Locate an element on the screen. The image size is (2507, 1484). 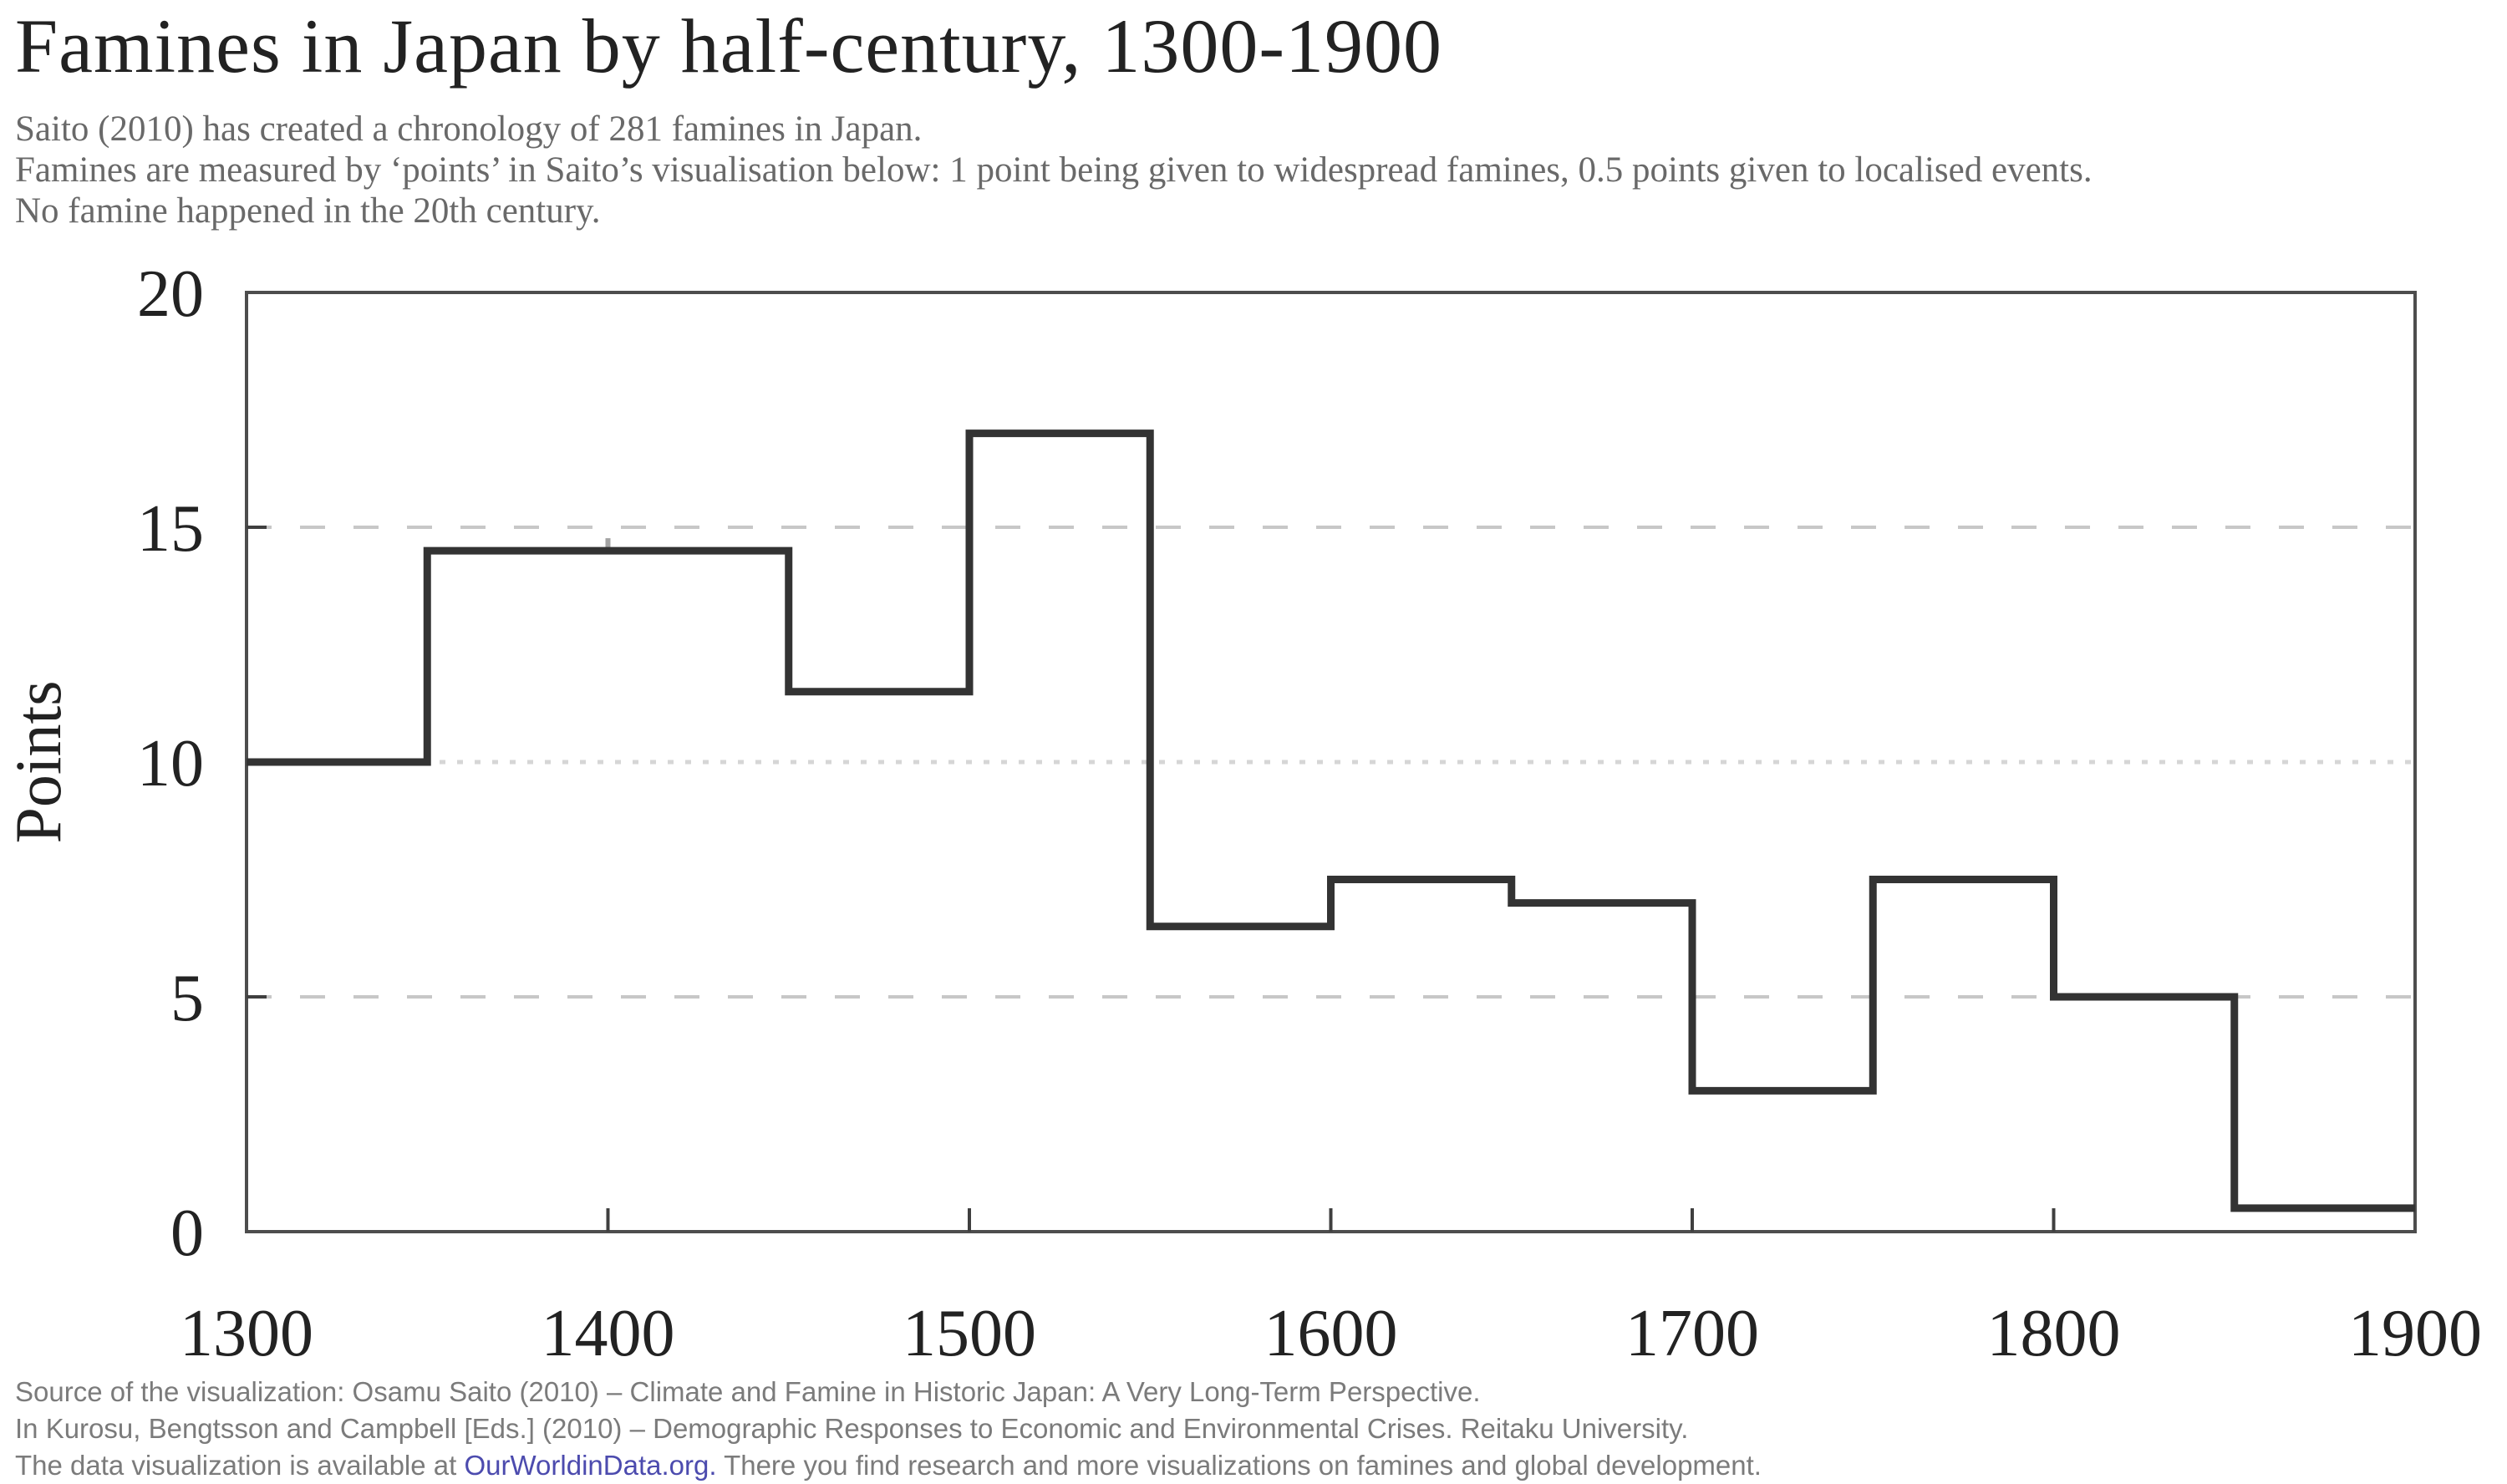
subtitle-line-3: No famine happened in the 20th century. is located at coordinates (308, 211).